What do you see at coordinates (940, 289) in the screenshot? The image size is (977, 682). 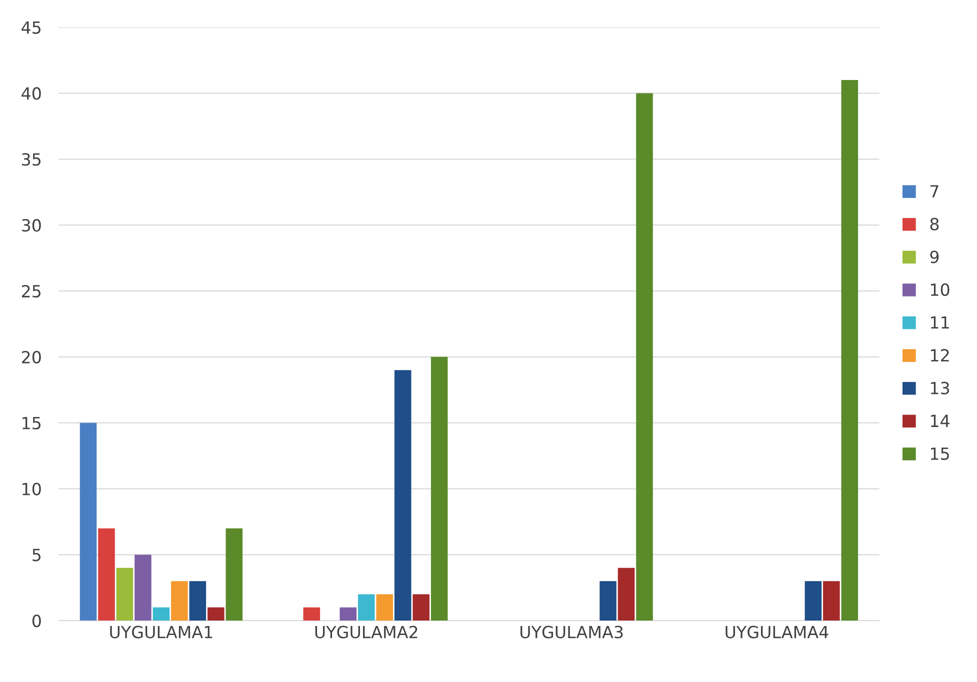 I see `legend-label: 10` at bounding box center [940, 289].